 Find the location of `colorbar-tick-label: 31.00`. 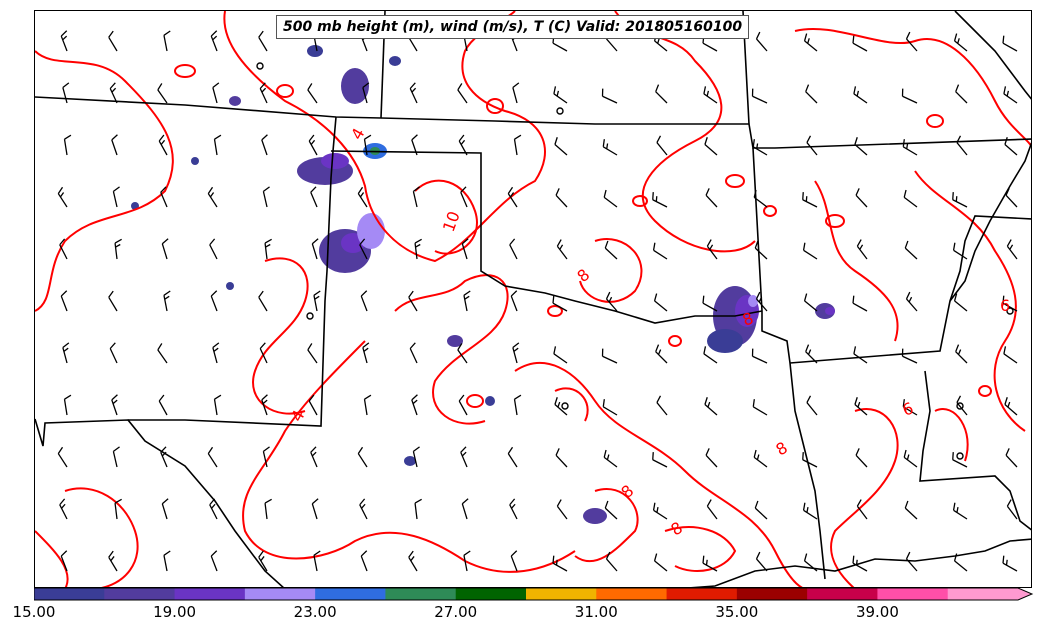

colorbar-tick-label: 31.00 is located at coordinates (596, 612).